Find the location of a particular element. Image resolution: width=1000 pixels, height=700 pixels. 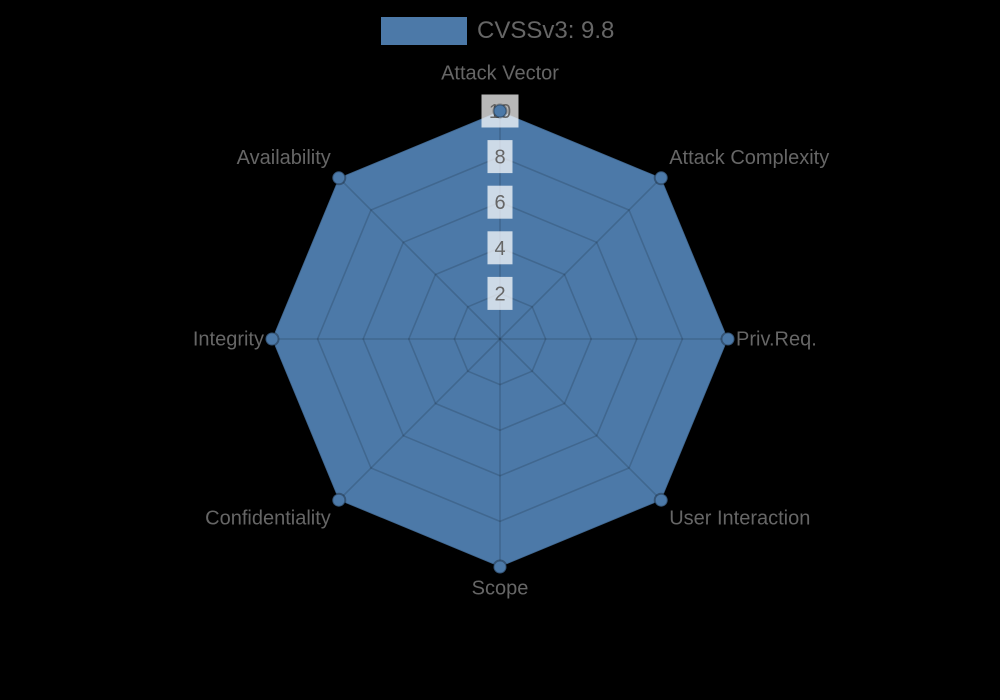

axis-label-availability: Availability is located at coordinates (284, 158).